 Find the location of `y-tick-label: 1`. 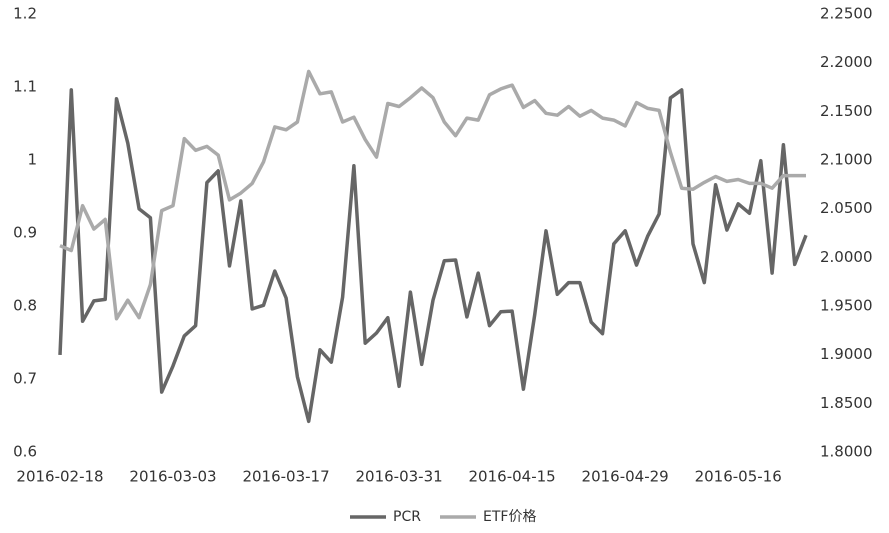

y-tick-label: 1 is located at coordinates (32, 160).